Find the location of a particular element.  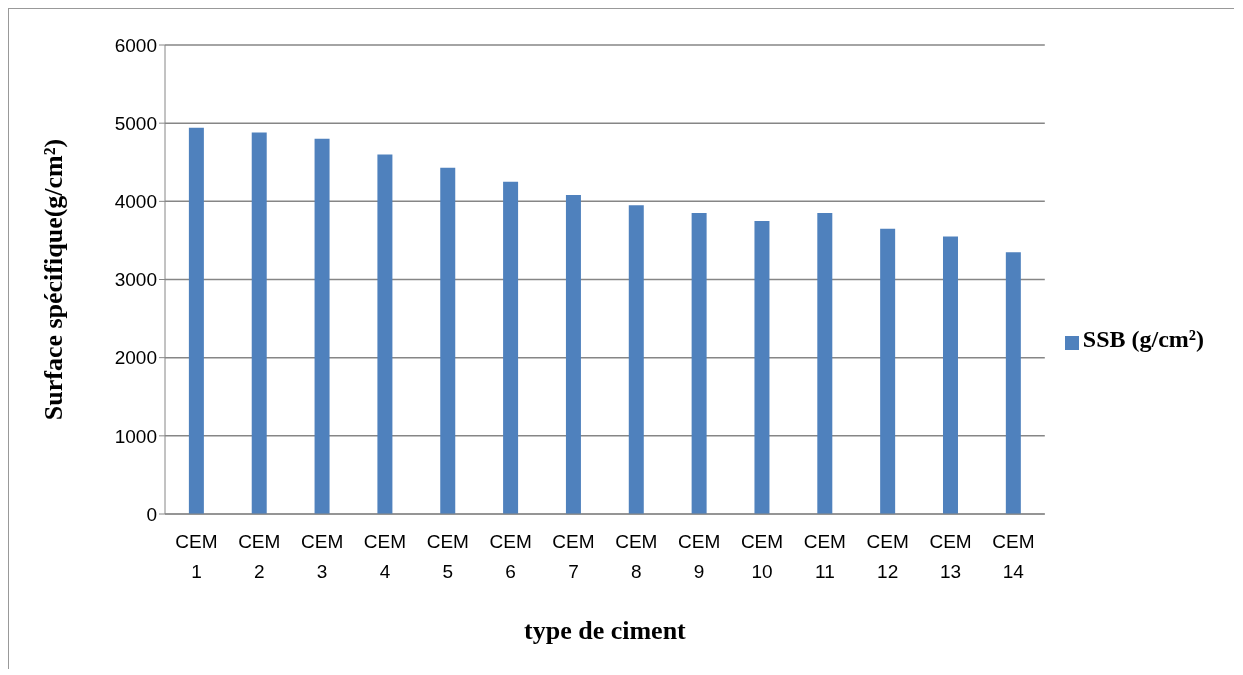

y-tick-label: 2000 is located at coordinates (135, 358).